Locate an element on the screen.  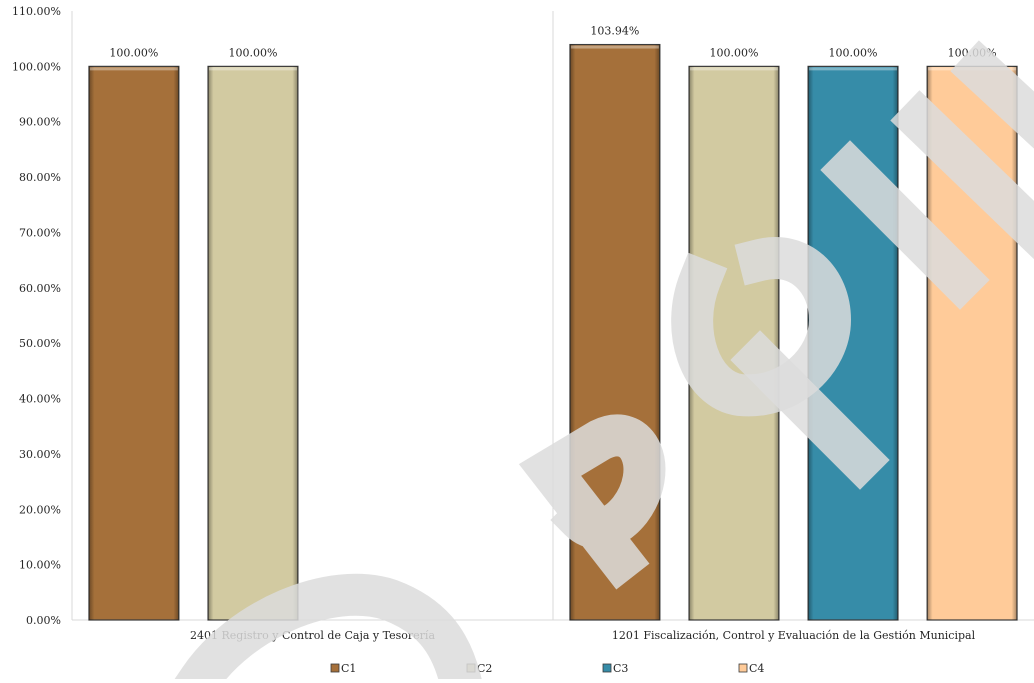
y-tick-label: 20.00% is located at coordinates (40, 509).